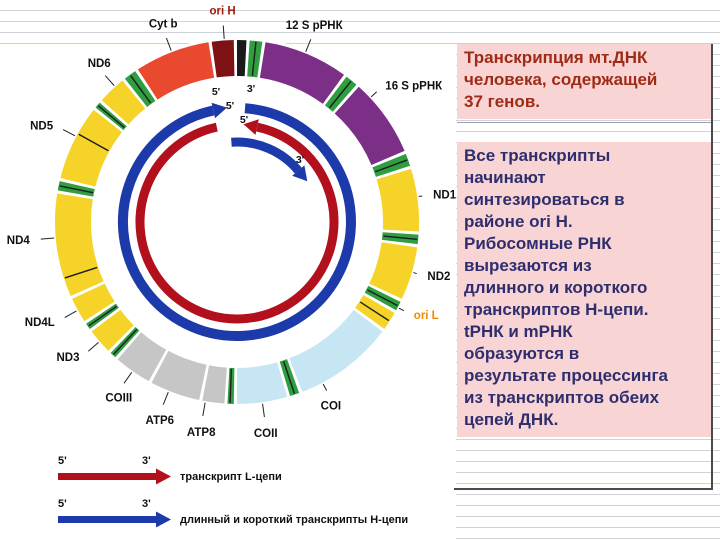 This screenshot has width=720, height=540. Describe the element at coordinates (163, 476) in the screenshot. I see `l-strand-arrow-head` at that location.